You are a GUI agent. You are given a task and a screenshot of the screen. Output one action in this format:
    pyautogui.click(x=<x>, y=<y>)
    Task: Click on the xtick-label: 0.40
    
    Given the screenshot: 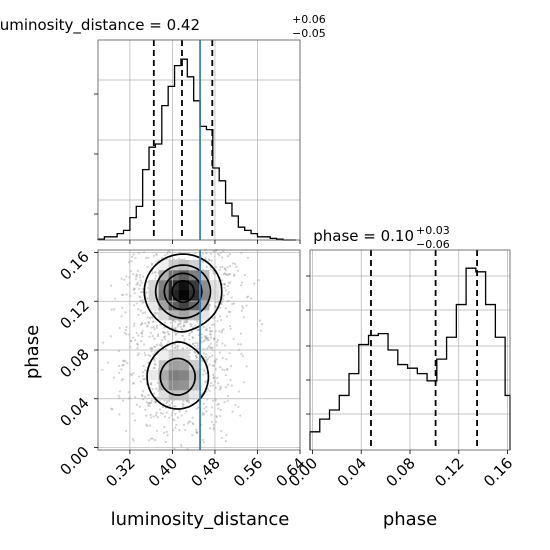 What is the action you would take?
    pyautogui.click(x=163, y=472)
    